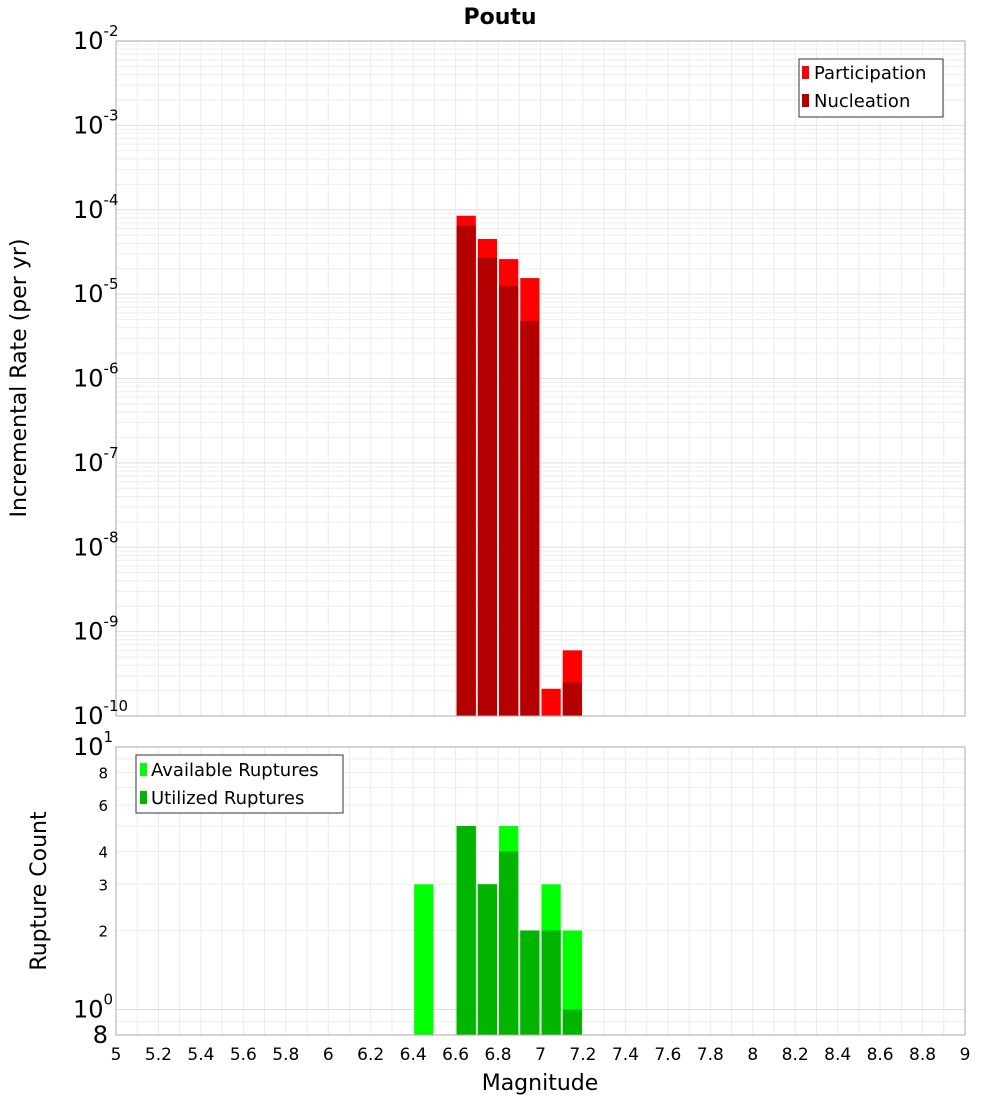  What do you see at coordinates (795, 1055) in the screenshot?
I see `x-tick-label: 8.2` at bounding box center [795, 1055].